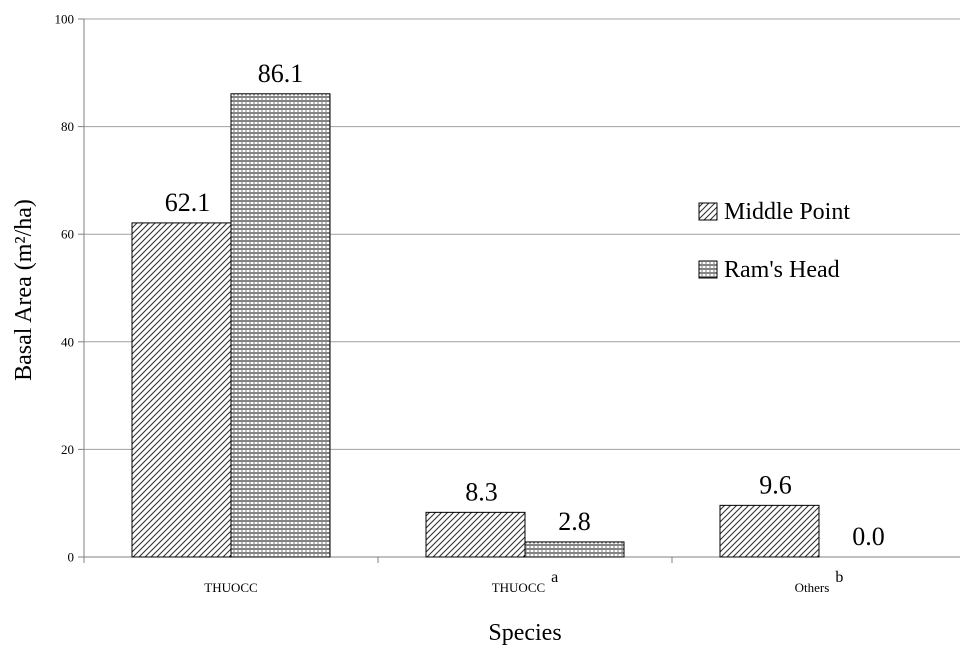 The width and height of the screenshot is (960, 647). I want to click on data-label: 2.8, so click(574, 521).